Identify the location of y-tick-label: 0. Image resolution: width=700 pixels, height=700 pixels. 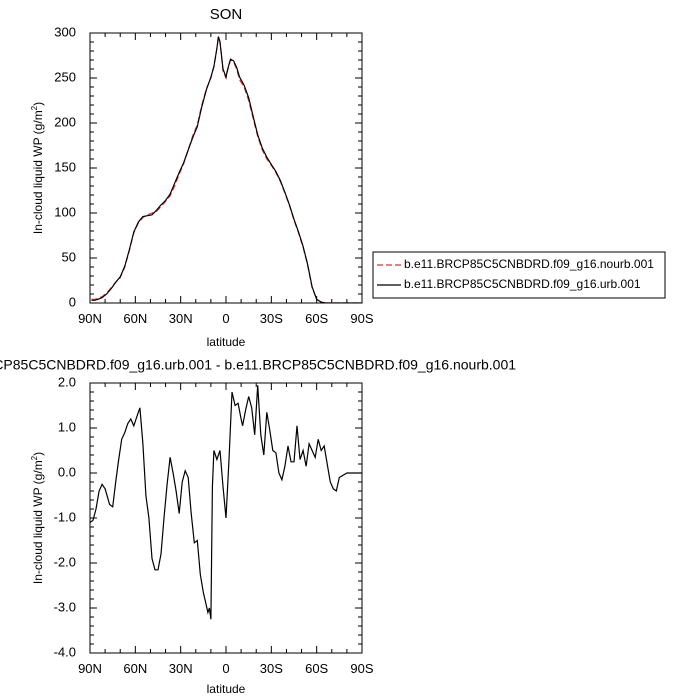
(72, 301).